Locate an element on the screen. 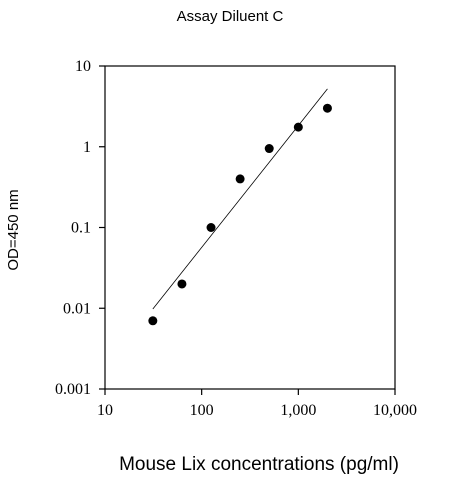  y-tick-label: 1 is located at coordinates (87, 147).